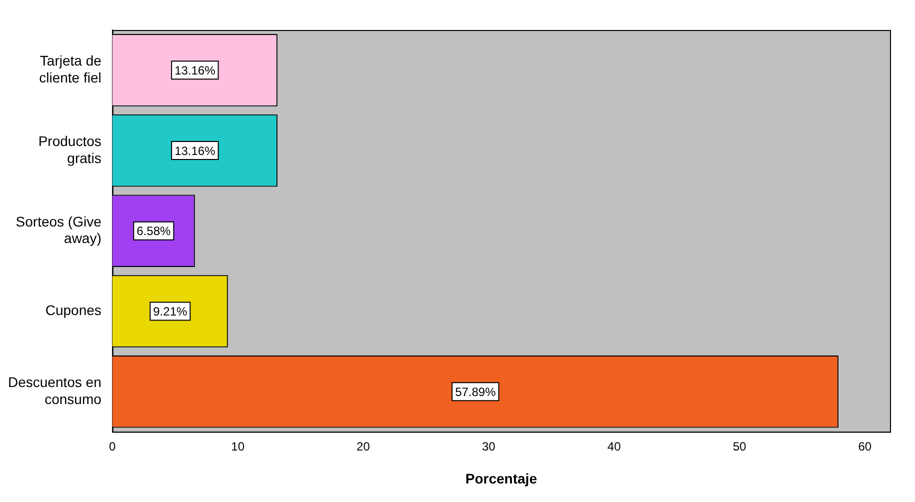  Describe the element at coordinates (59, 229) in the screenshot. I see `y-tick-label: Sorteos (Give away)` at that location.